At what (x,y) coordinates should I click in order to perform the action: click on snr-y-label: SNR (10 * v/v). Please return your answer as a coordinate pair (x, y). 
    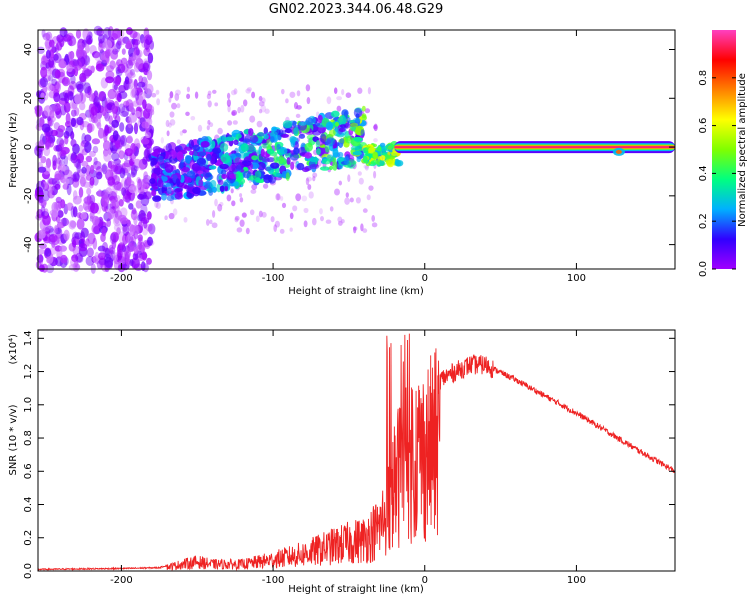
    Looking at the image, I should click on (13, 439).